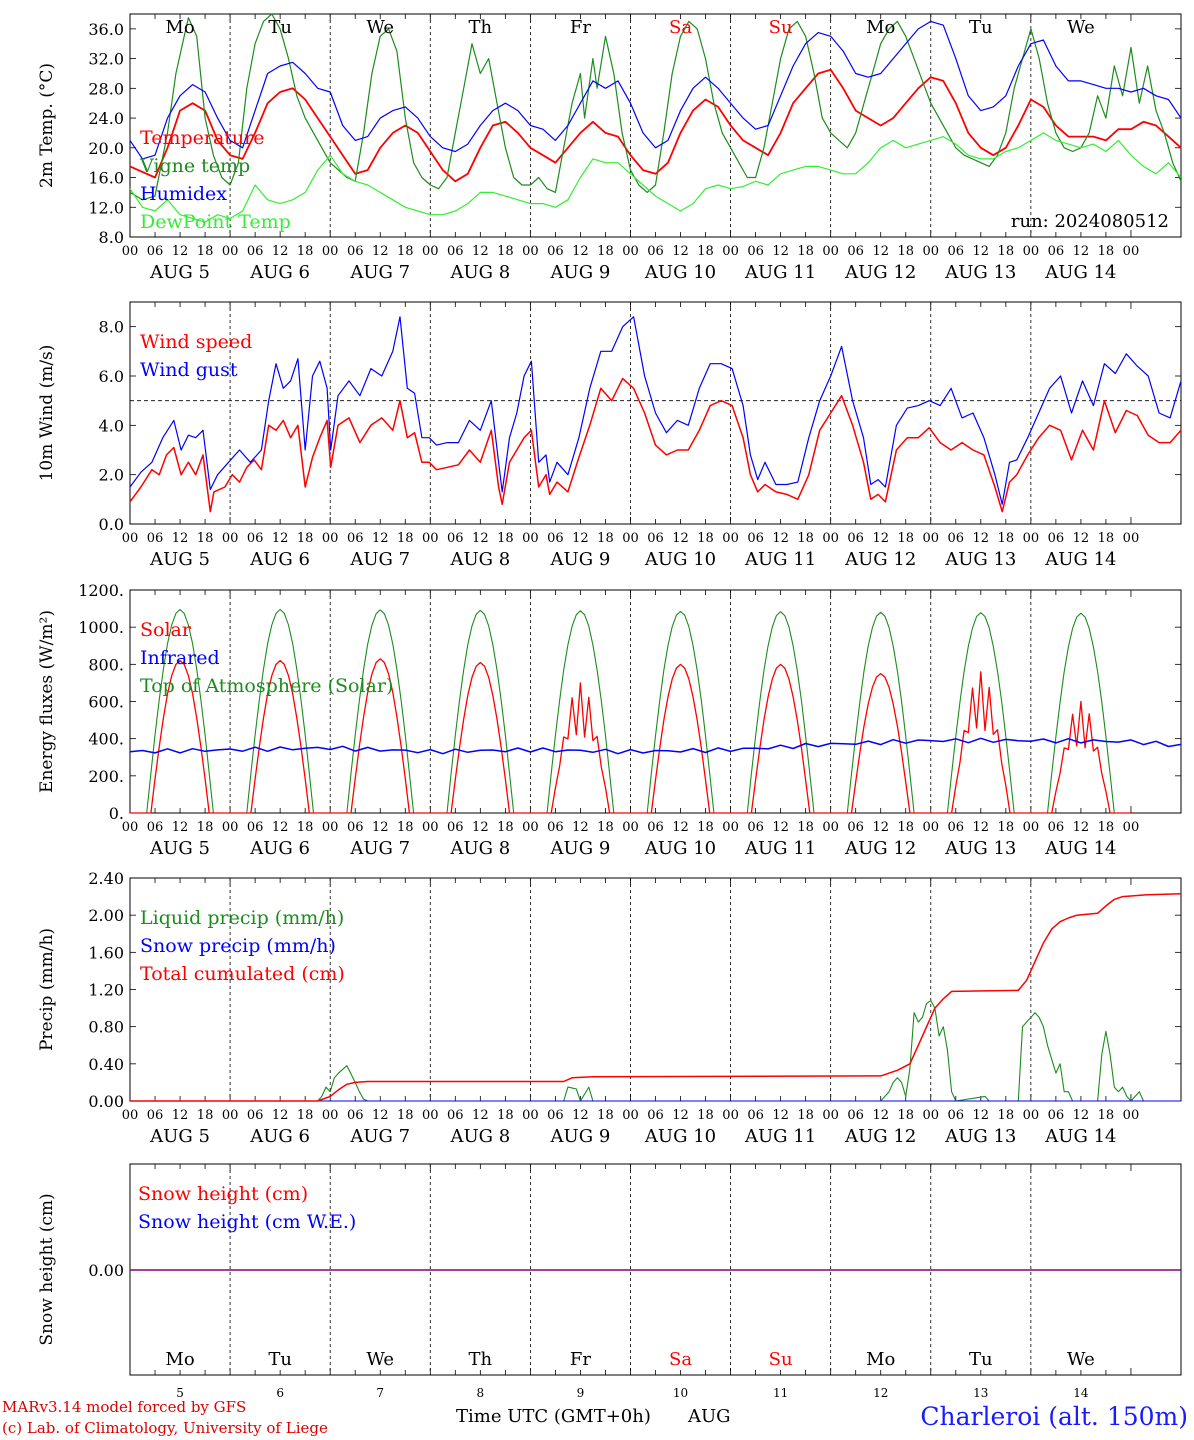 This screenshot has height=1440, width=1194. Describe the element at coordinates (980, 1136) in the screenshot. I see `precip-date-label: AUG 13` at that location.